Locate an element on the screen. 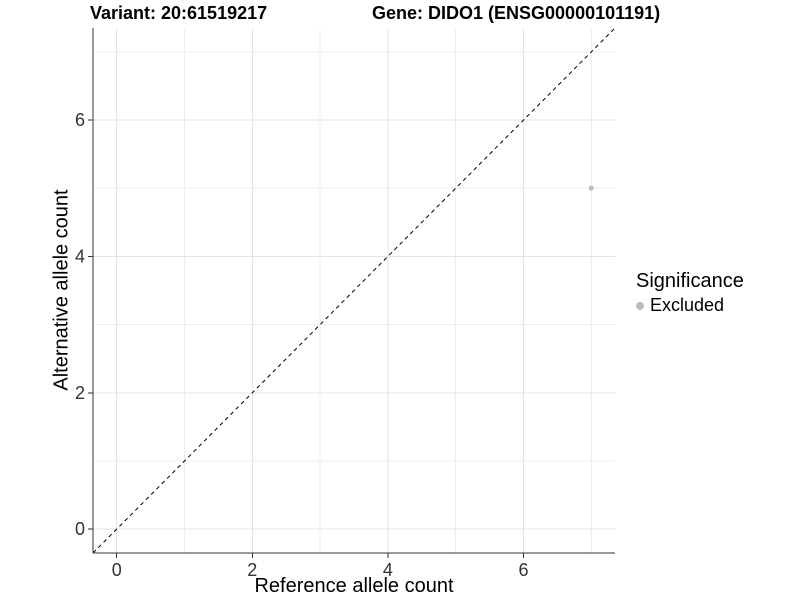 This screenshot has width=800, height=600. plot-title-variant: Variant: 20:61519217 is located at coordinates (179, 13).